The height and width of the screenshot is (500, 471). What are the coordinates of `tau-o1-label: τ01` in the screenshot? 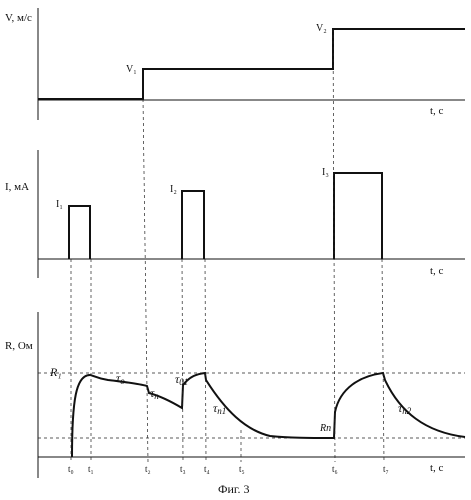 It's located at (181, 379).